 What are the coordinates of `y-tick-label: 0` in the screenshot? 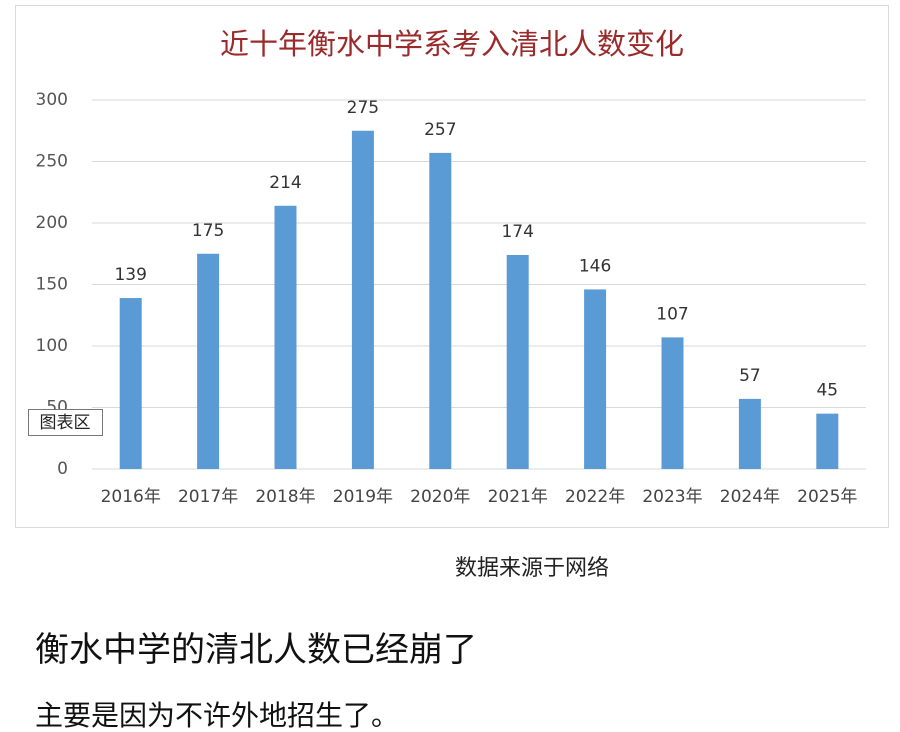 It's located at (62, 469).